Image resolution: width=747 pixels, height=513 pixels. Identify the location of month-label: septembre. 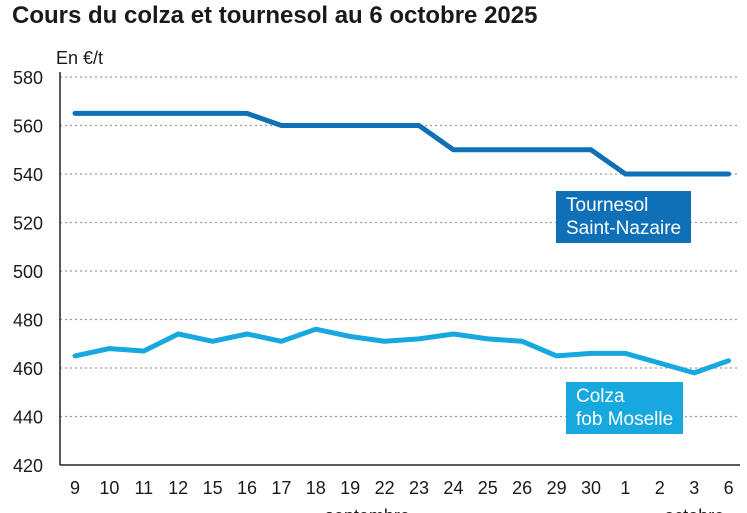
(367, 509).